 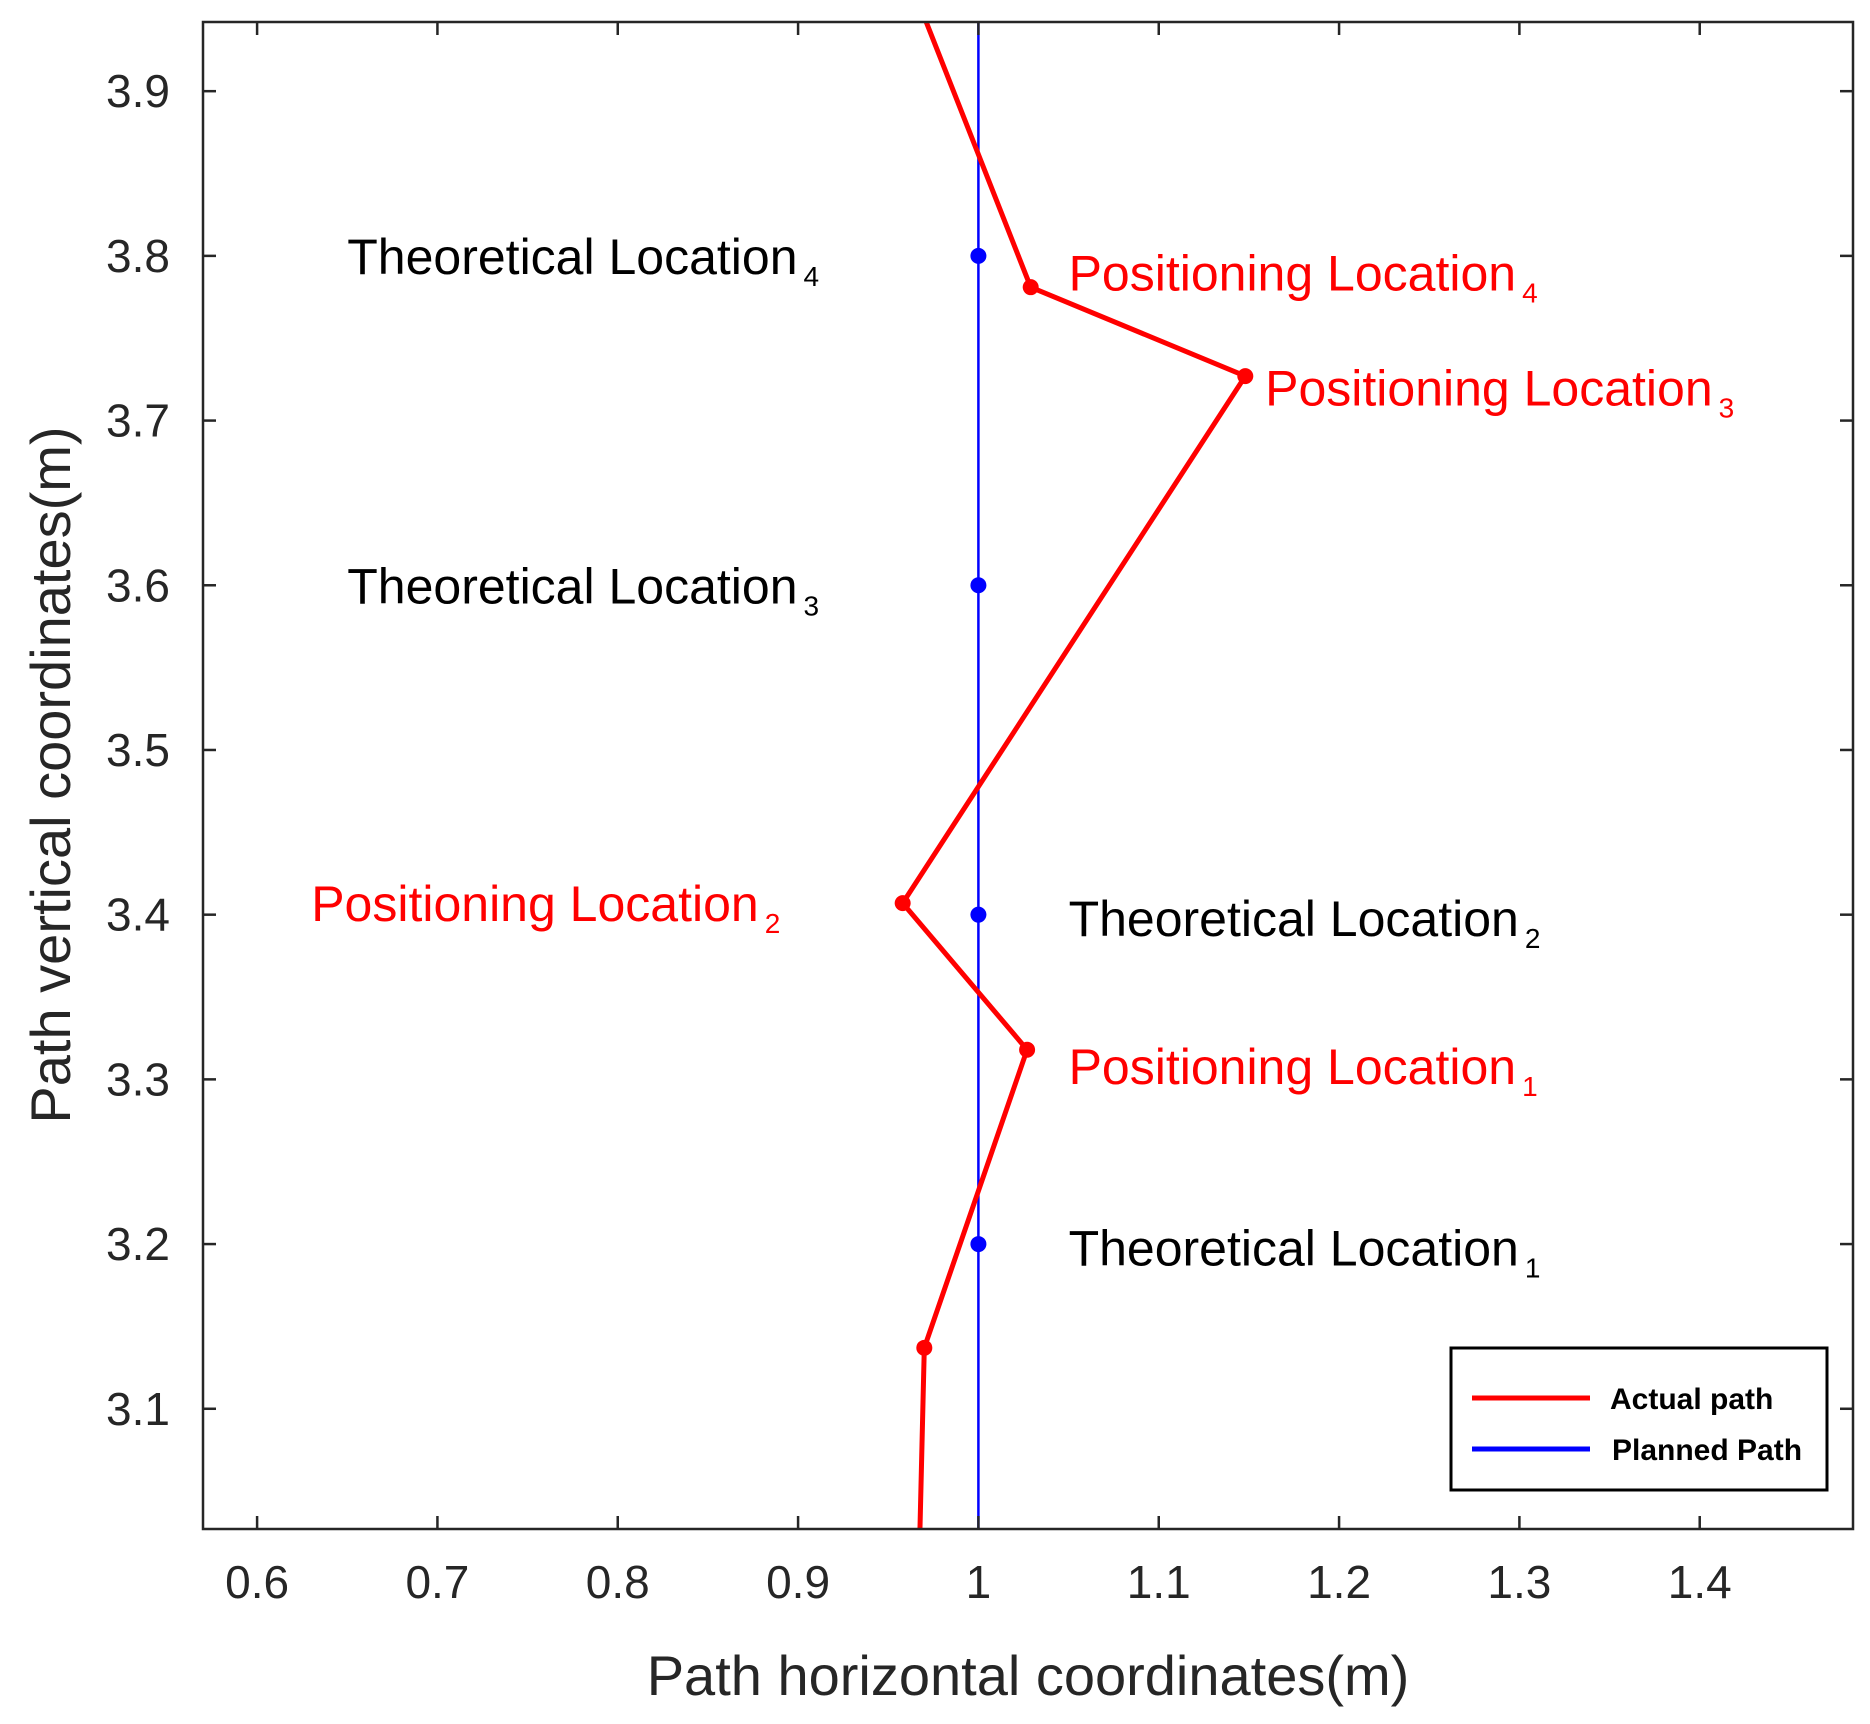 What do you see at coordinates (138, 1079) in the screenshot?
I see `y-tick-label: 3.3` at bounding box center [138, 1079].